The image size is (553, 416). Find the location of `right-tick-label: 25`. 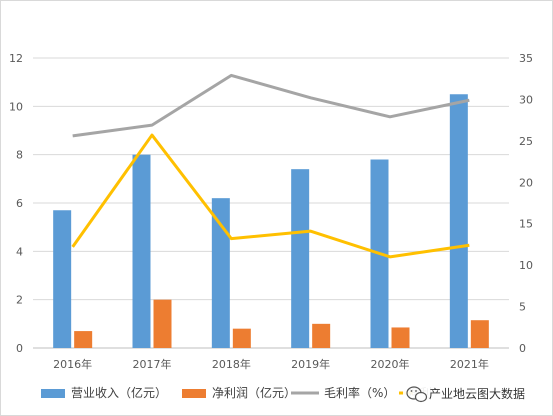

right-tick-label: 25 is located at coordinates (526, 141).